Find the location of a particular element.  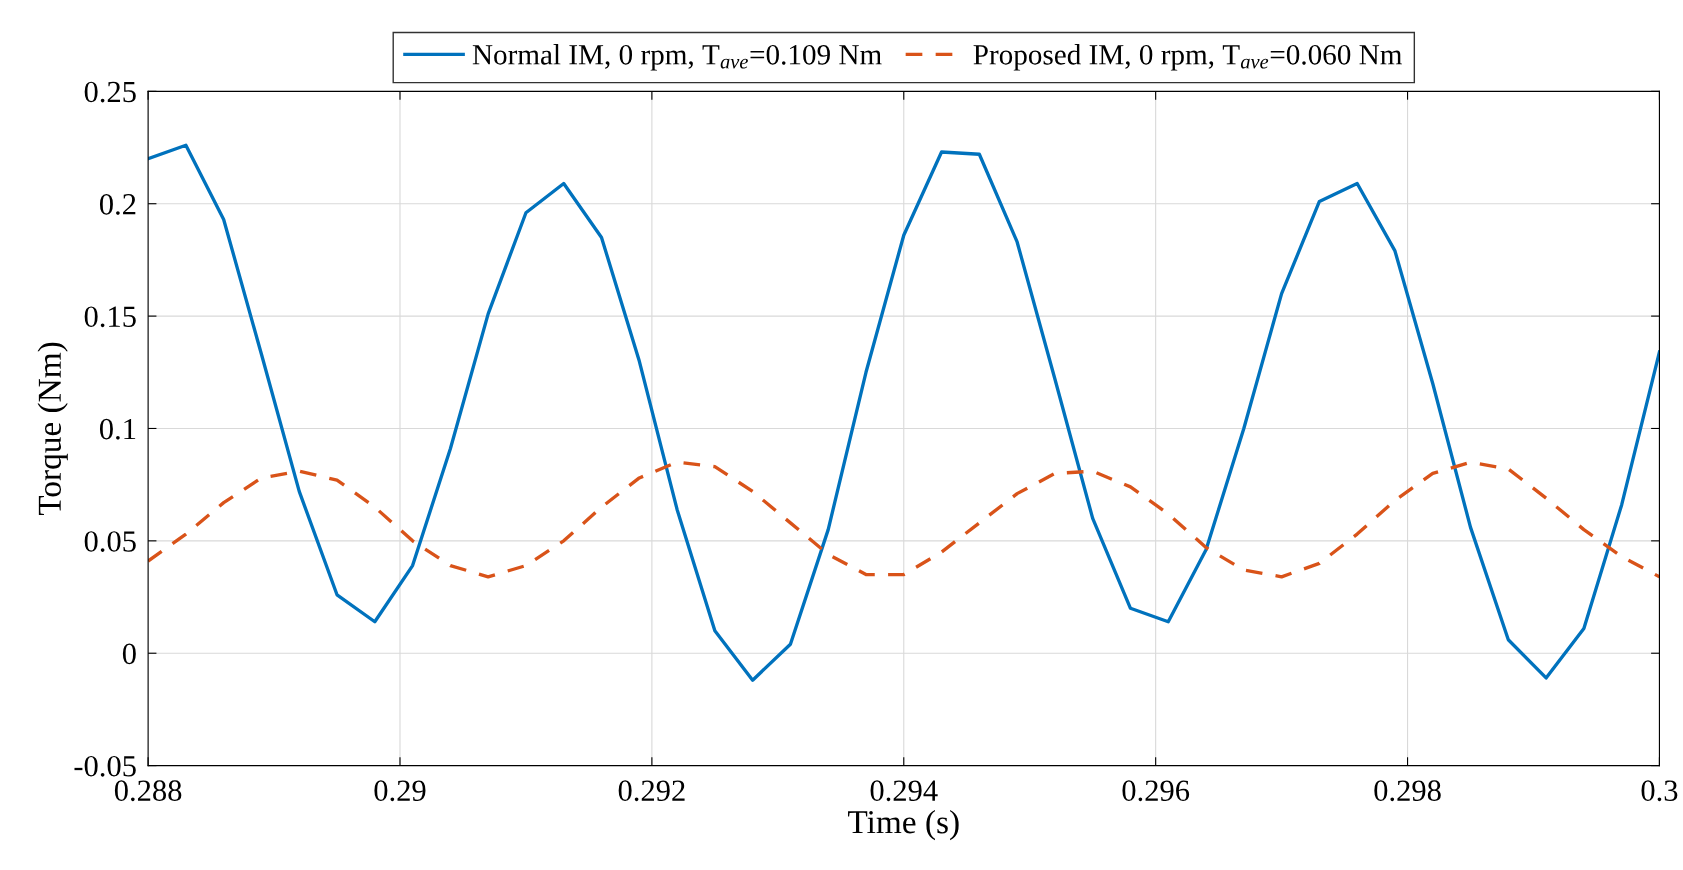

x-tick-label: 0.29 is located at coordinates (400, 791).